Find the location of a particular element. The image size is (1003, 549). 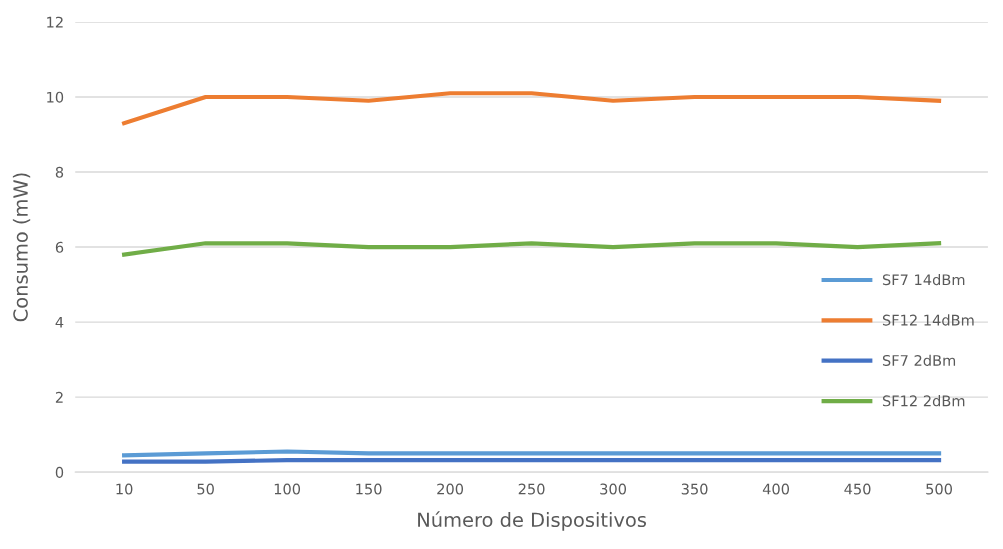

legend-label: SF12 14dBm is located at coordinates (928, 320).